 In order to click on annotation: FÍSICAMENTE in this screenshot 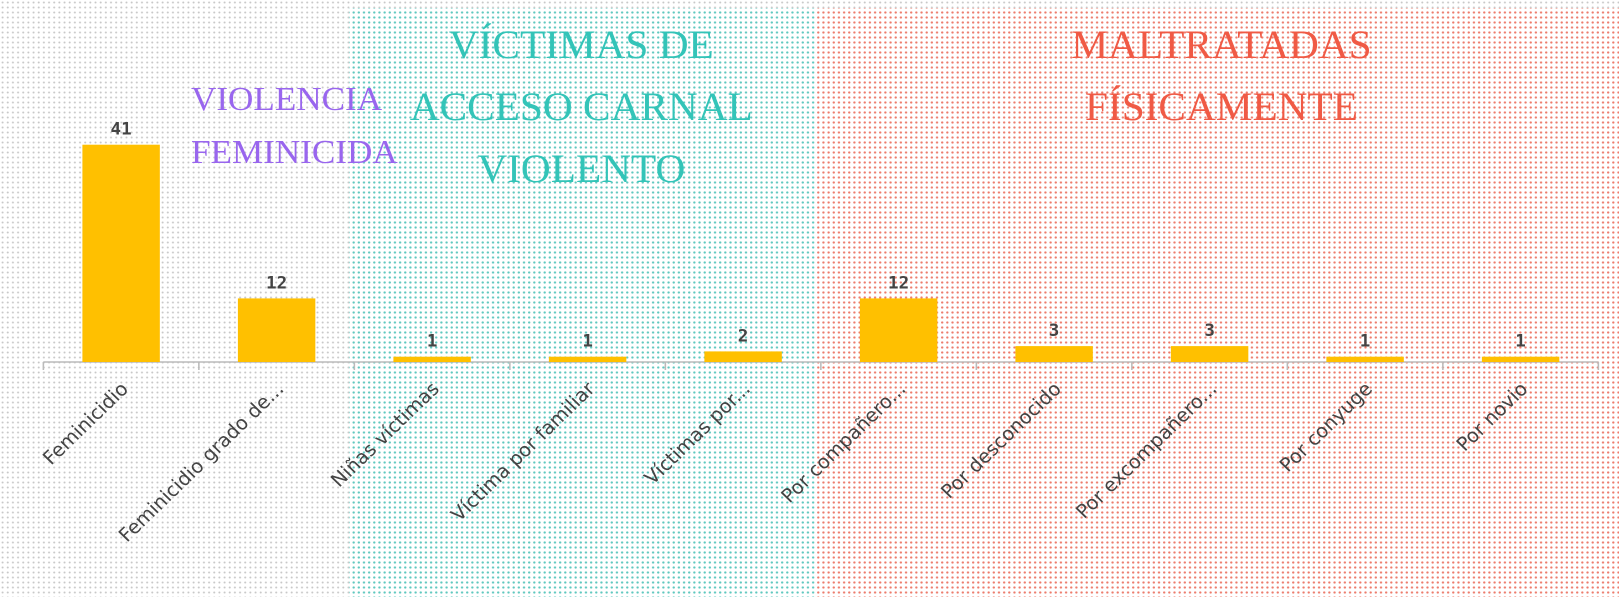, I will do `click(1221, 107)`.